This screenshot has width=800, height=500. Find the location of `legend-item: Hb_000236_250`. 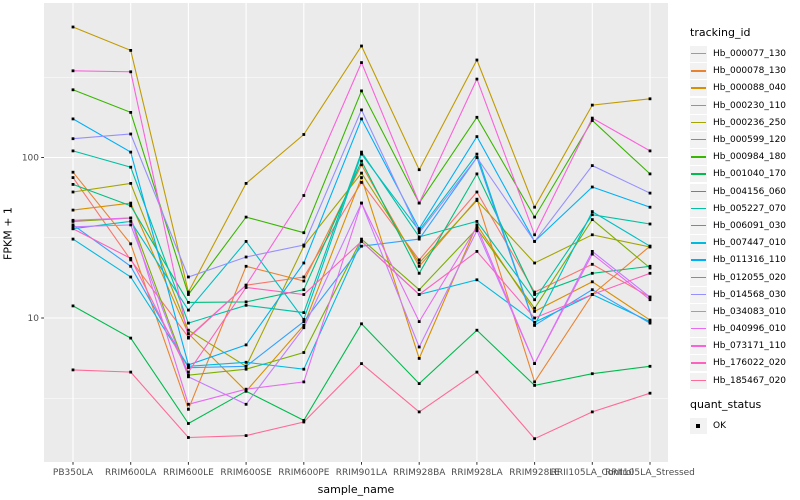

legend-item: Hb_000236_250 is located at coordinates (738, 122).